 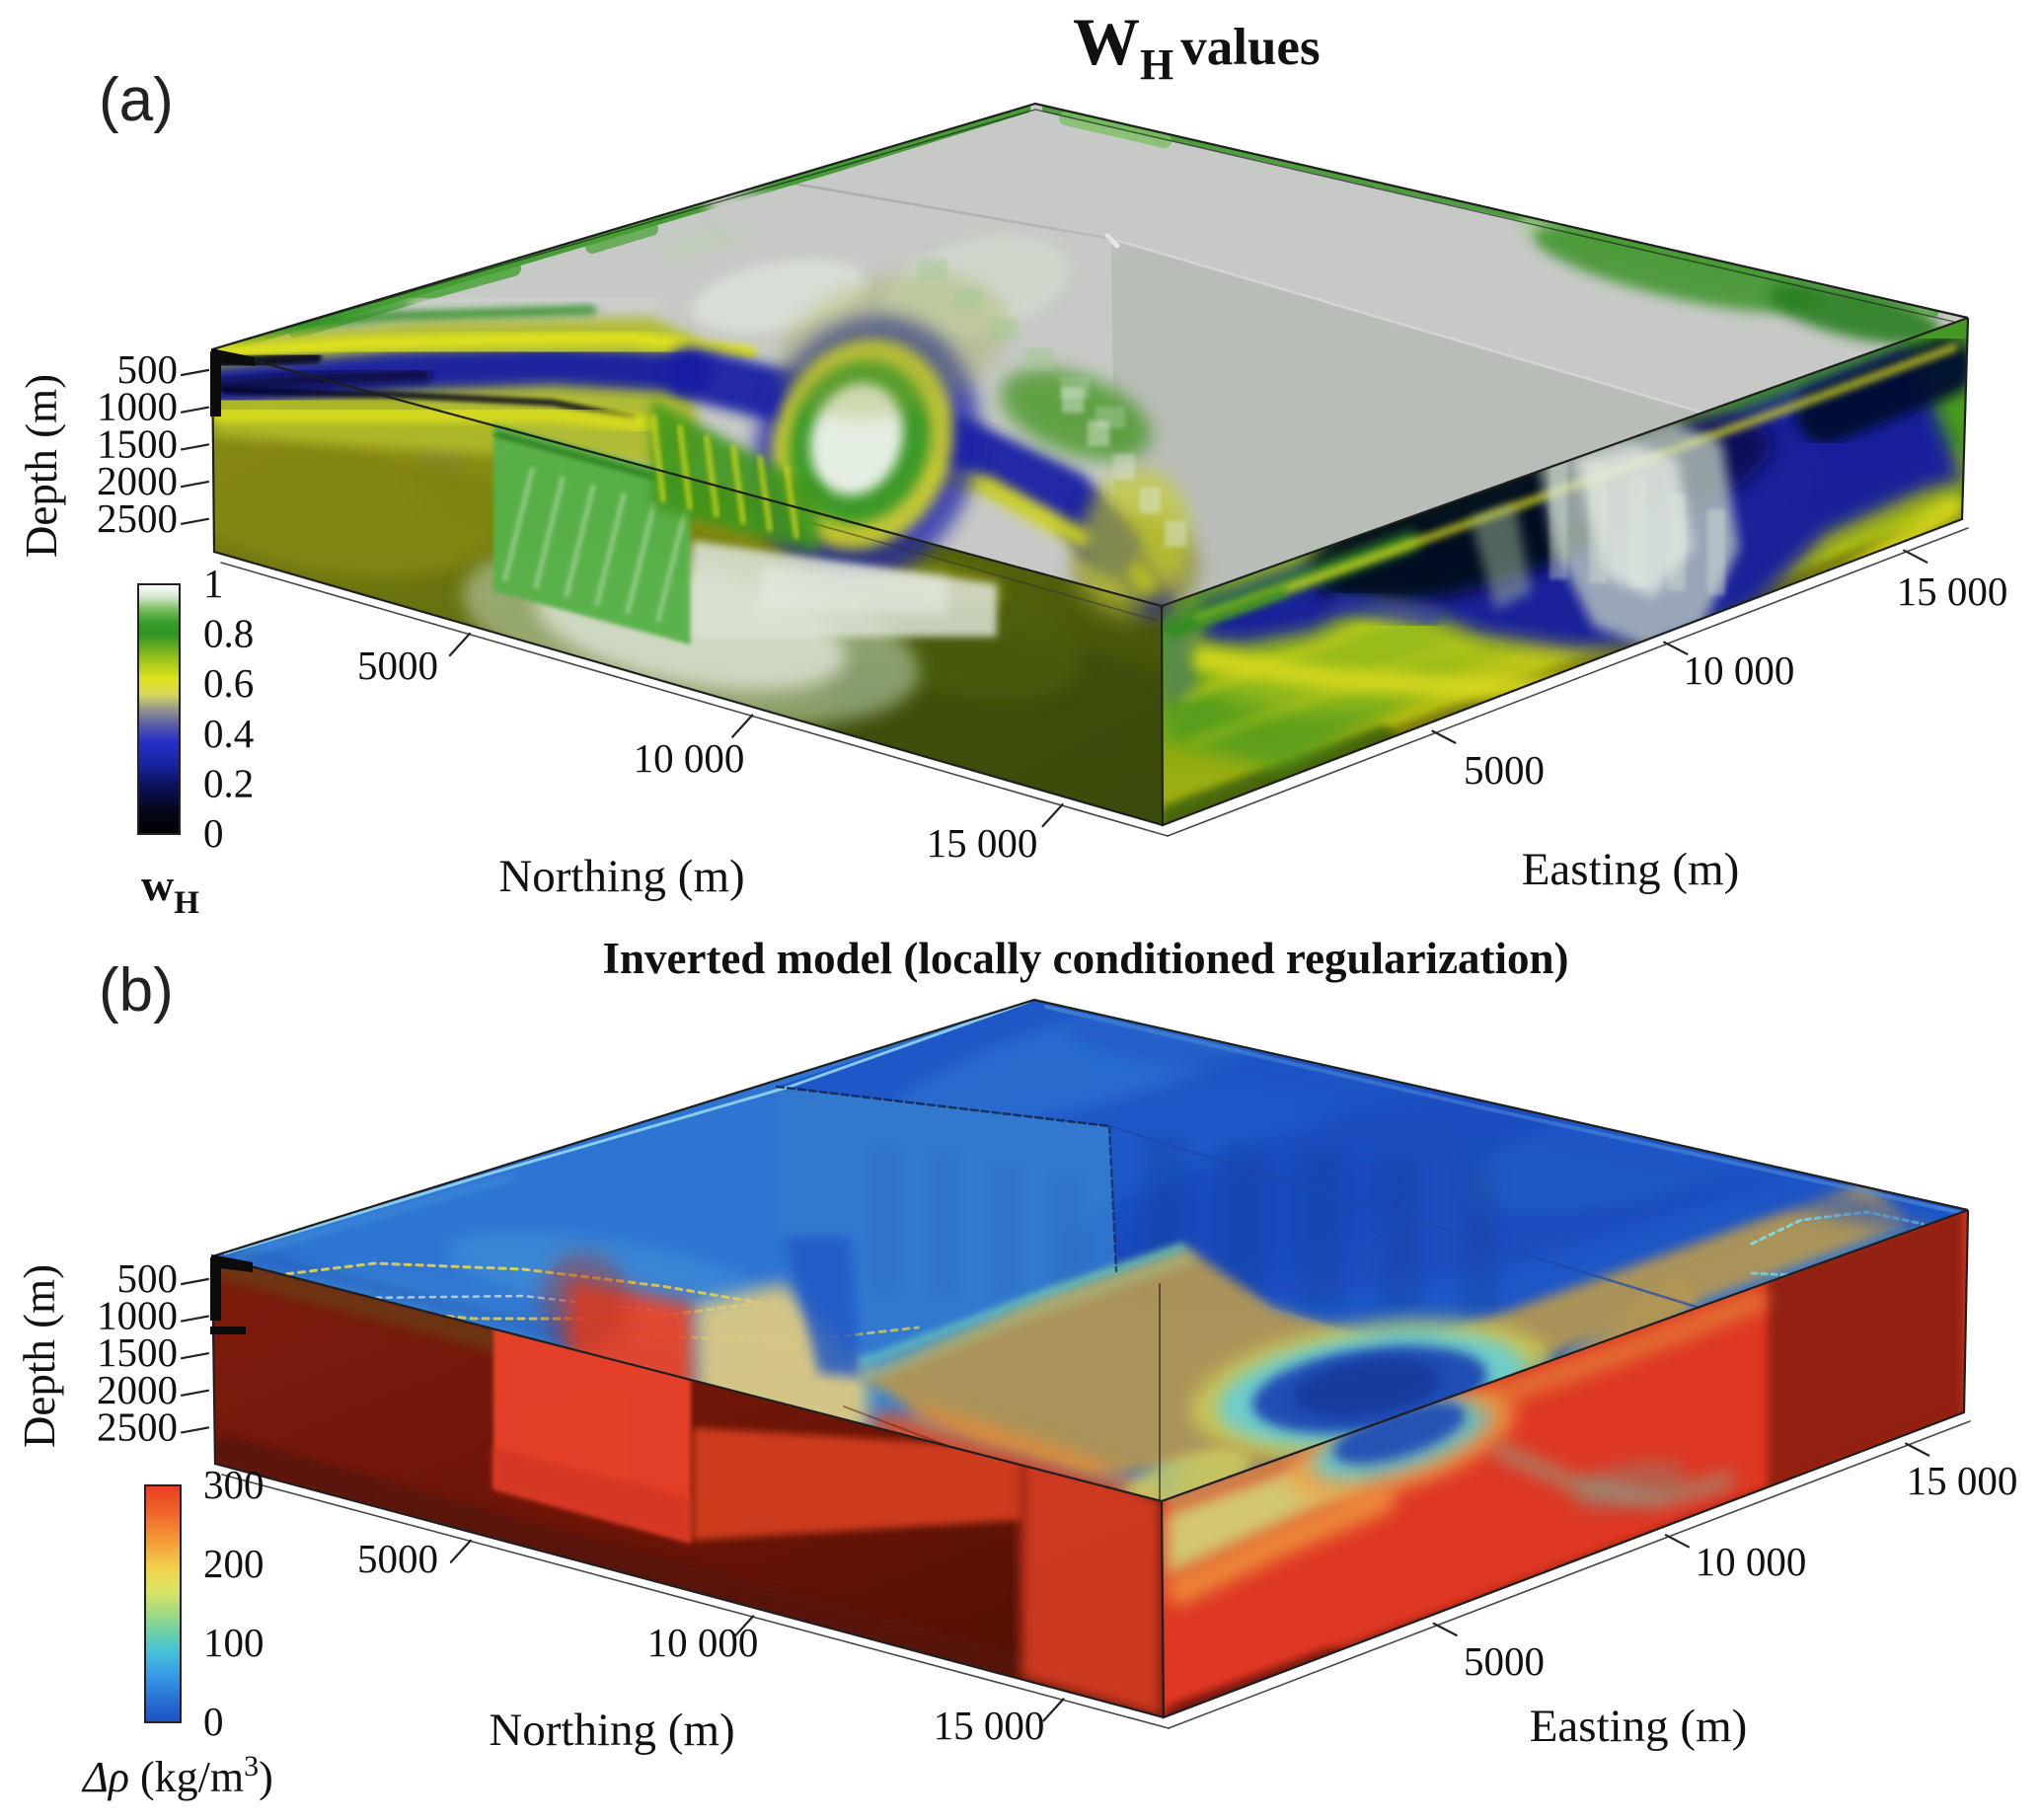 What do you see at coordinates (177, 1775) in the screenshot?
I see `svg-text: Δρ (kg/m3)` at bounding box center [177, 1775].